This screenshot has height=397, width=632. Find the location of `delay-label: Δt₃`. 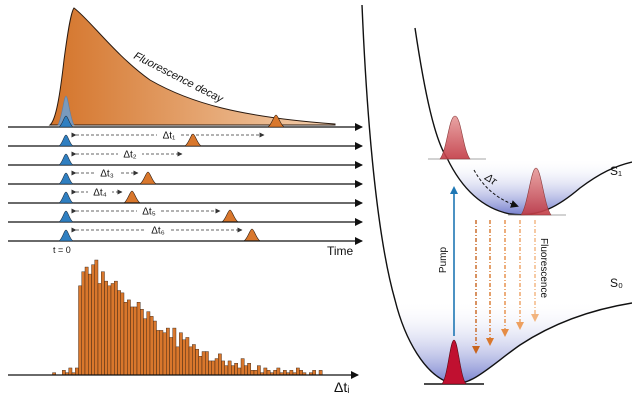

delay-label: Δt₃ is located at coordinates (107, 174).